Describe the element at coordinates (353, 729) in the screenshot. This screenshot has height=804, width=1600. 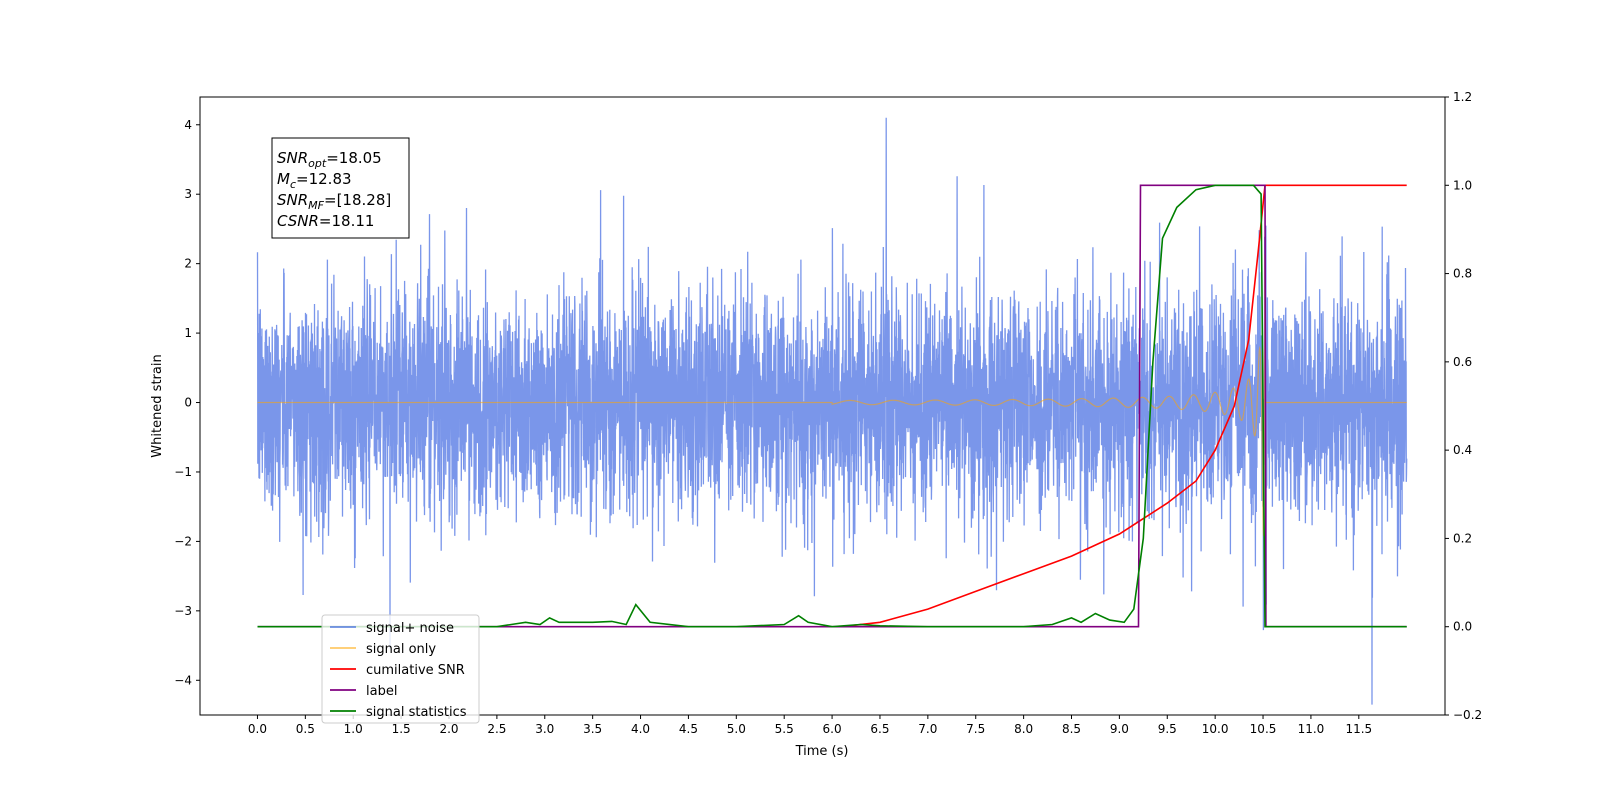
I see `x-tick-label: 1.0` at that location.